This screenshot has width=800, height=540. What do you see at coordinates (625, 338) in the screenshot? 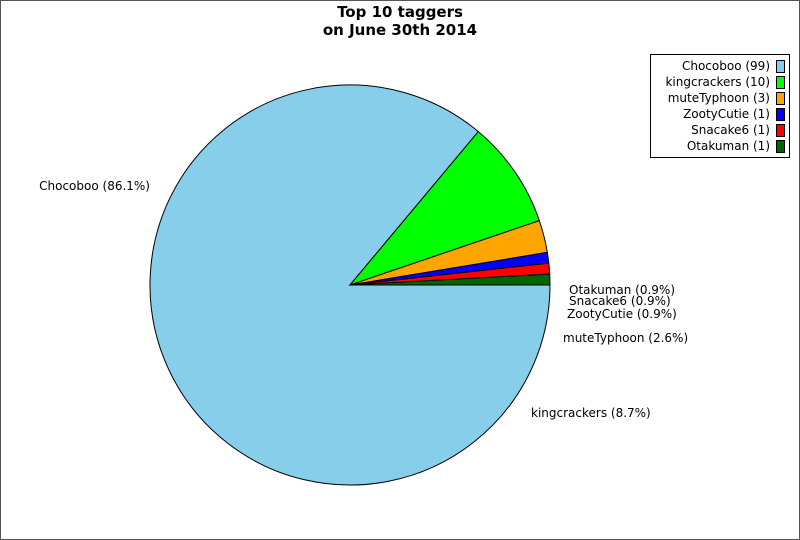
I see `slice-label-mutetyphoon: muteTyphoon (2.6%)` at bounding box center [625, 338].